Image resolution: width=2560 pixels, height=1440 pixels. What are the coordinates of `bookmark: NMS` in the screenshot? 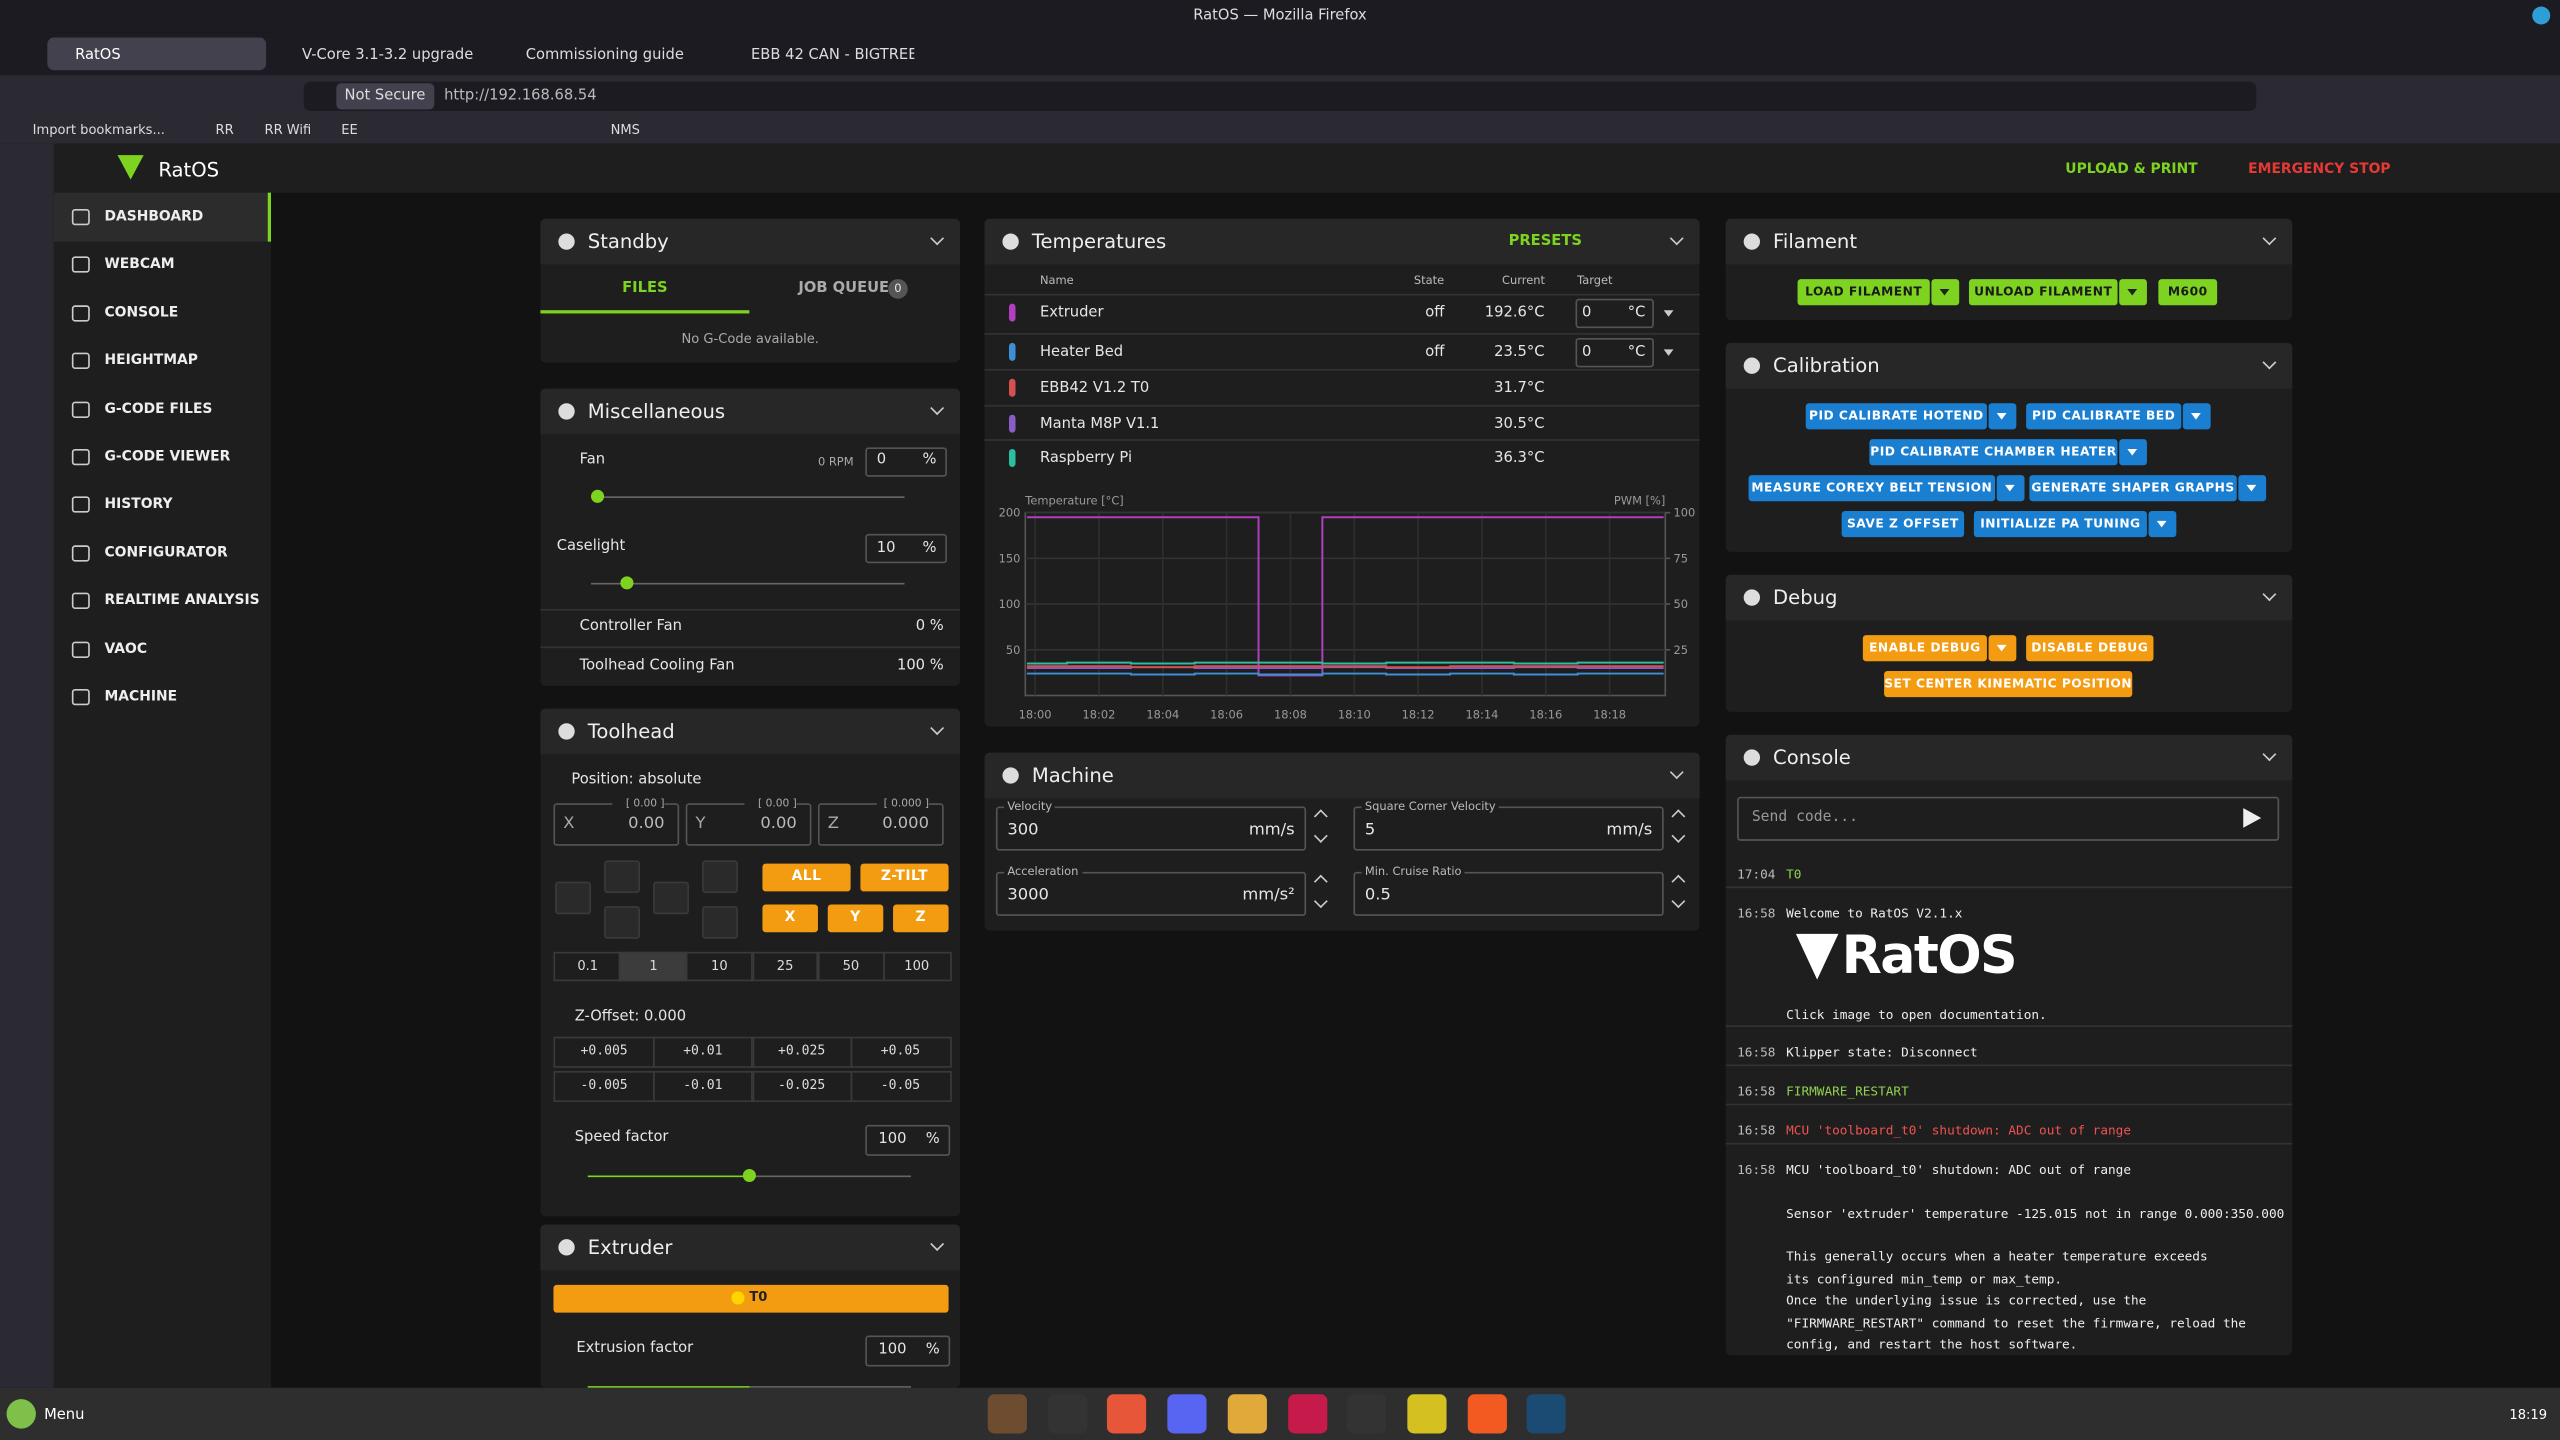 It's located at (625, 129).